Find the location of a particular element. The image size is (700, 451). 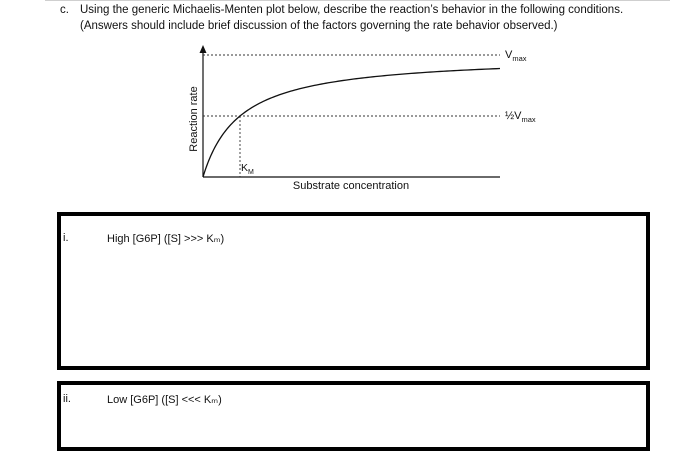

vmax-label: Vmax is located at coordinates (516, 56).